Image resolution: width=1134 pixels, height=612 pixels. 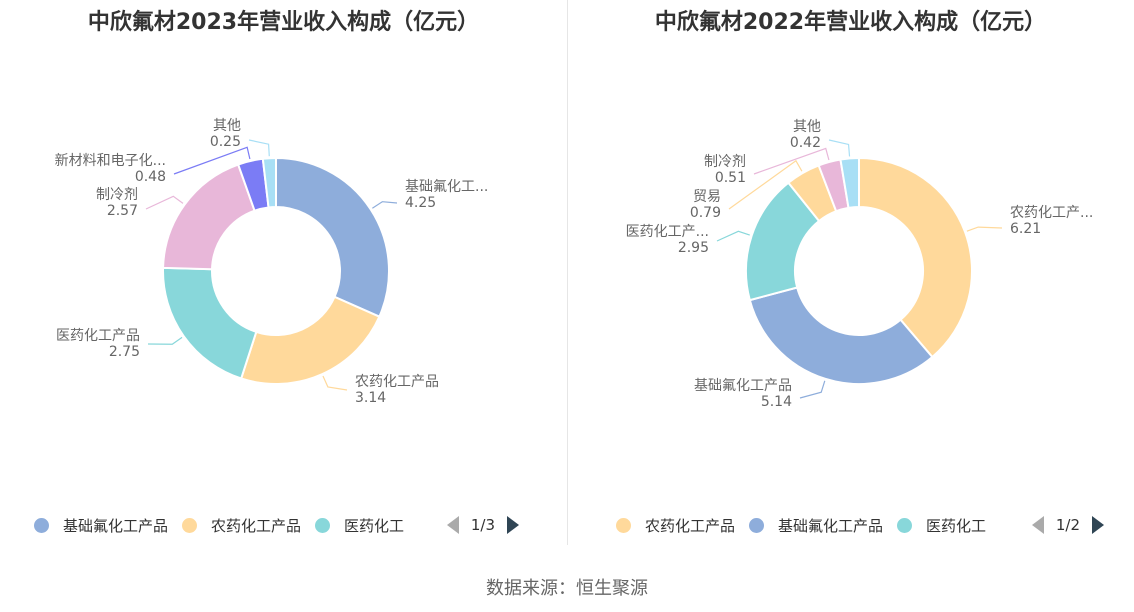 I want to click on slice-label-value: 6.21, so click(x=1025, y=229).